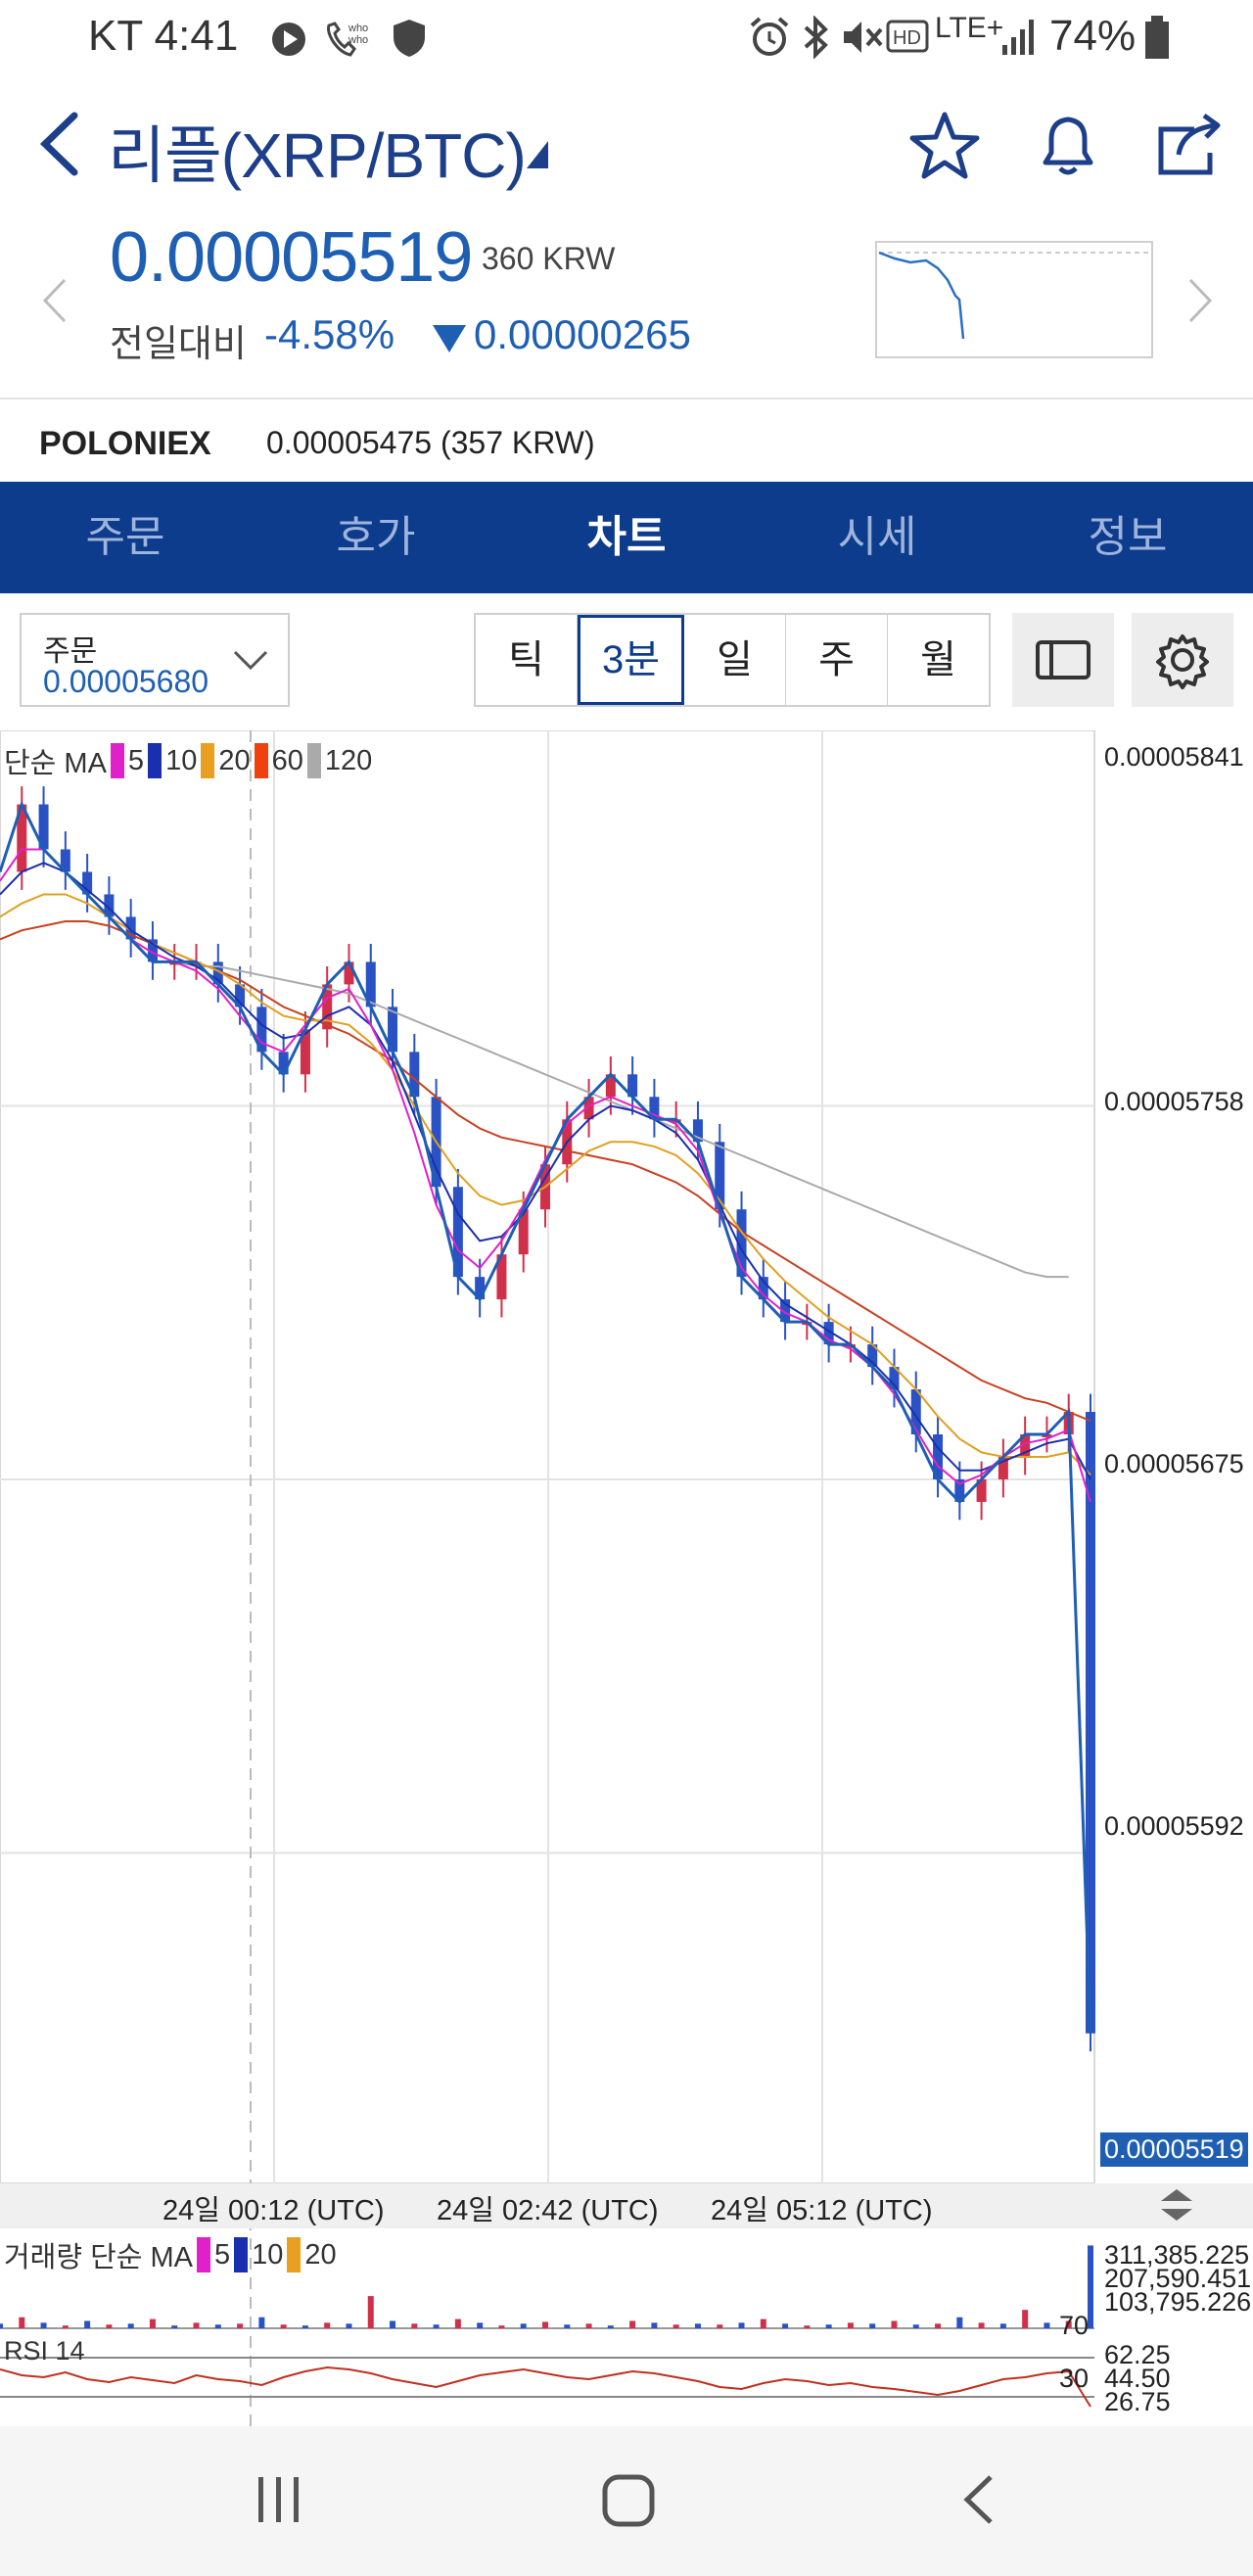 This screenshot has height=2576, width=1253. I want to click on recent-apps-icon, so click(279, 2499).